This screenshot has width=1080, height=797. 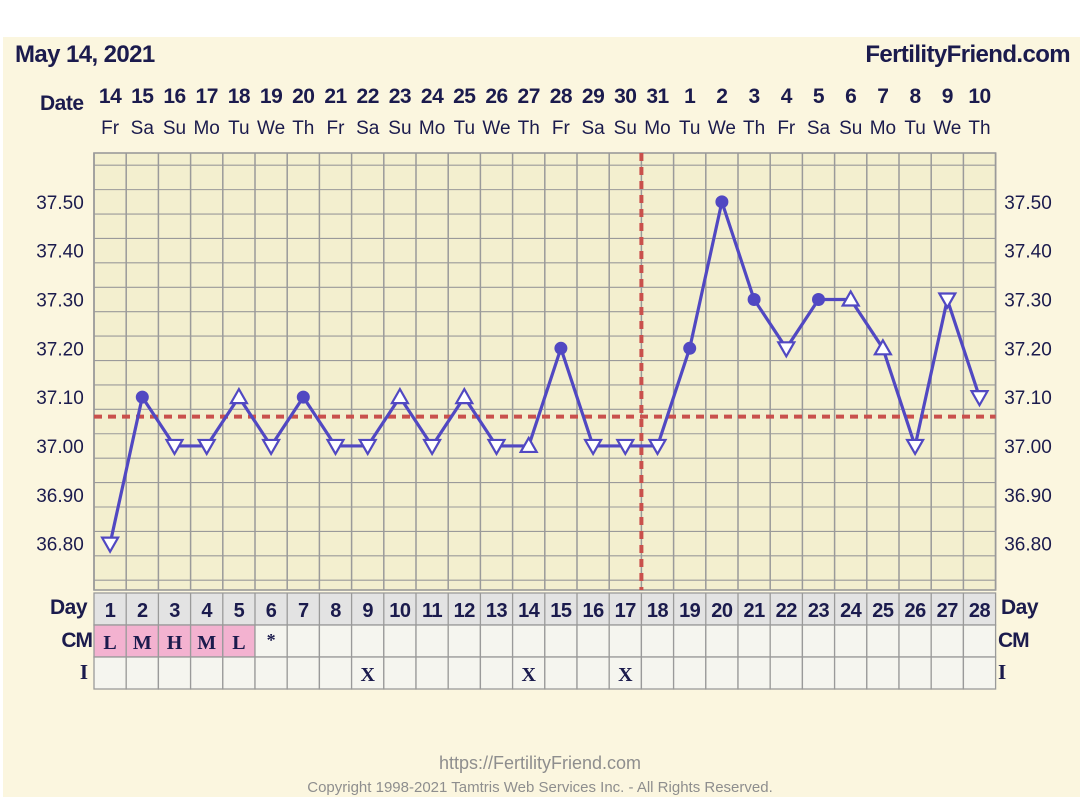 I want to click on cm-row-label-right: CM, so click(x=1013, y=640).